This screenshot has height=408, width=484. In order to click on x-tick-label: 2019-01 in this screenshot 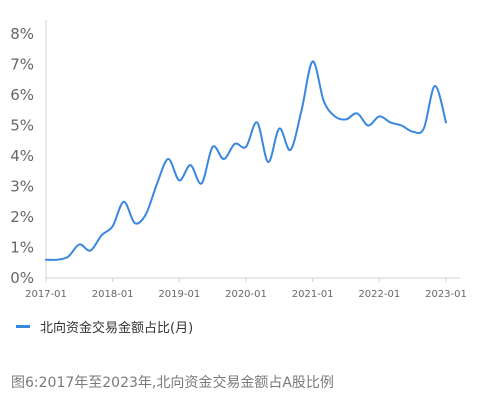, I will do `click(179, 294)`.